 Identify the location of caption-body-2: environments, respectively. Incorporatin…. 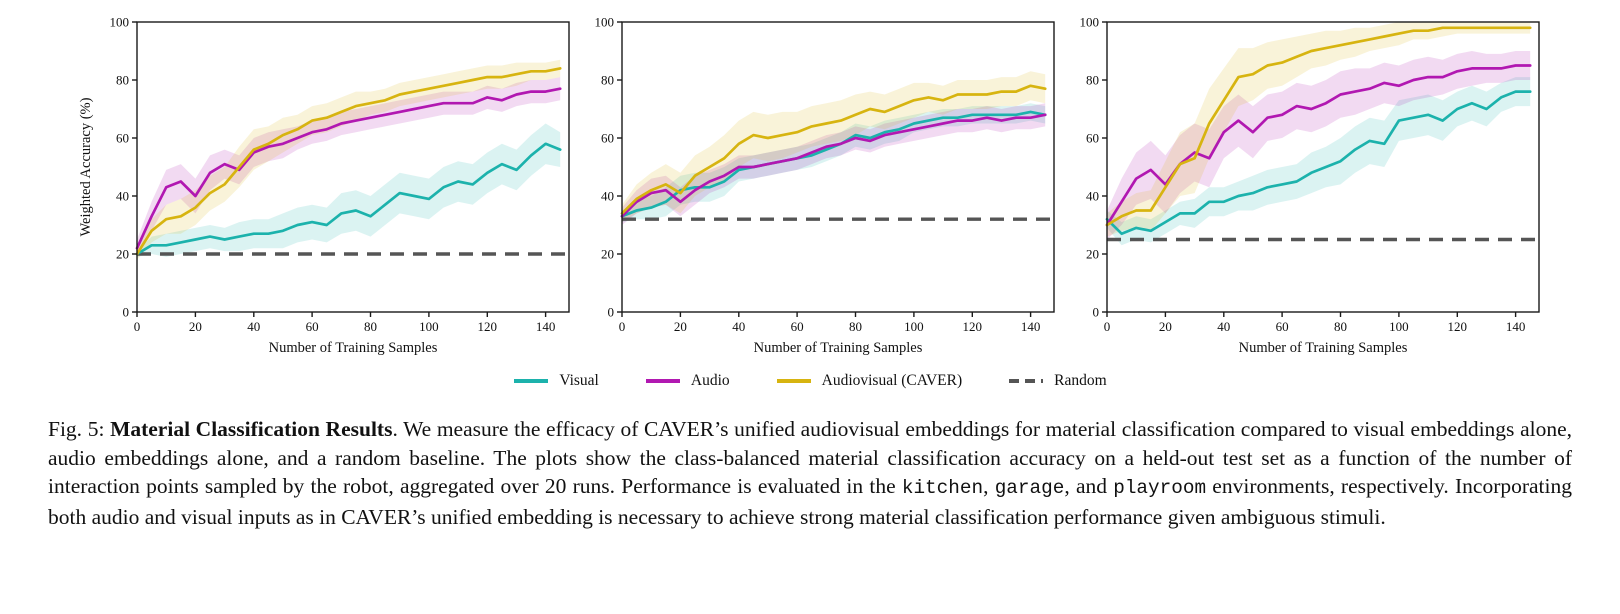
(810, 501).